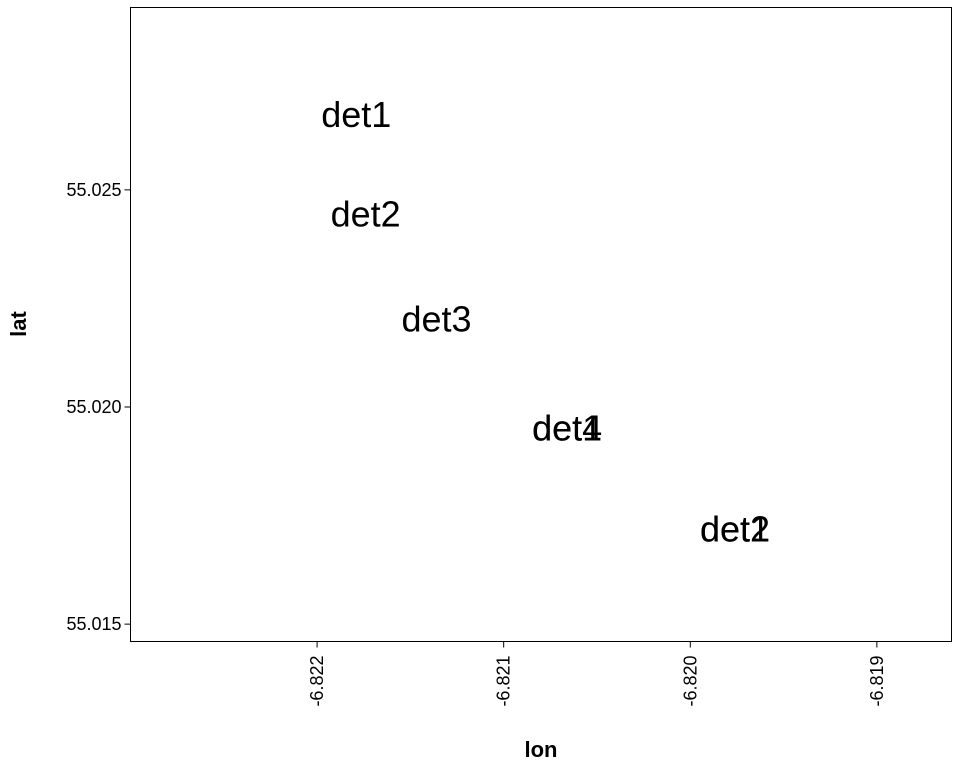  I want to click on y-axis: 55.015 55.020 55.025, so click(98, 407).